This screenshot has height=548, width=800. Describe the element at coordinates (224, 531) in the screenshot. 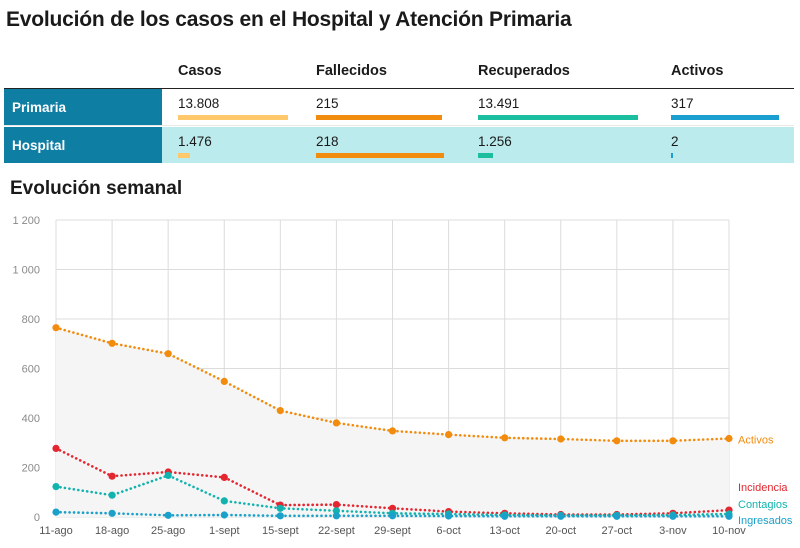

I see `x-tick-label: 1-sept` at that location.